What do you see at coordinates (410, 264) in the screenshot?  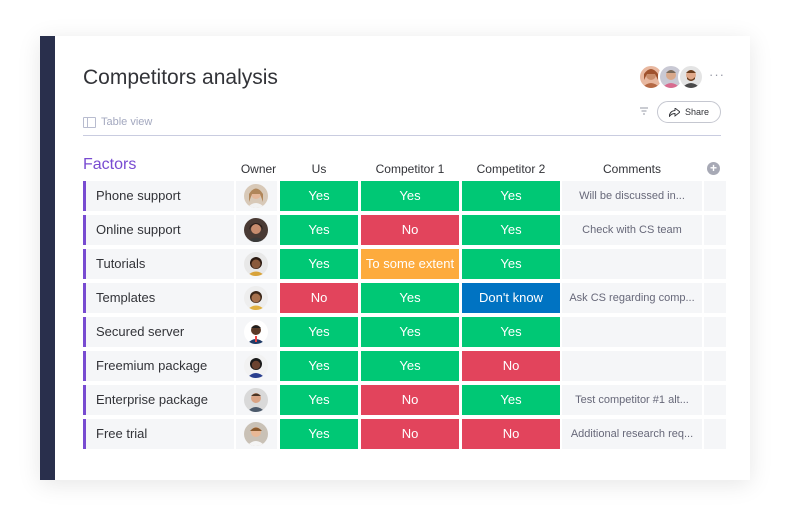 I see `status-competitor-1: To some extent` at bounding box center [410, 264].